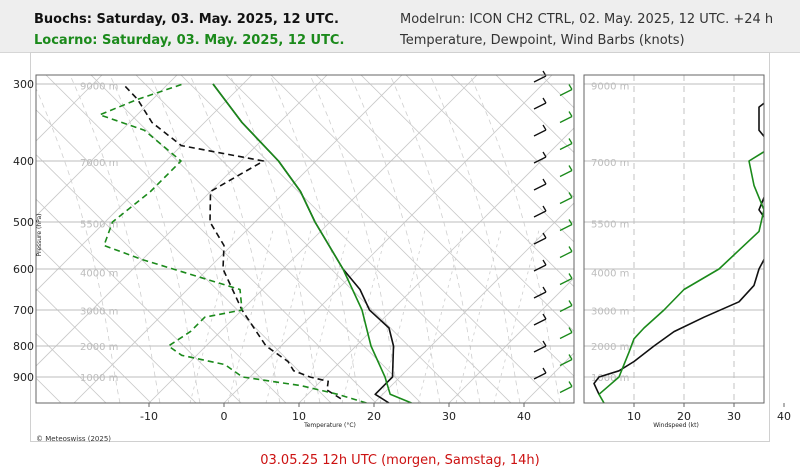 Image resolution: width=800 pixels, height=475 pixels. I want to click on windspeed-axis-label: Windspeed (kt), so click(676, 425).